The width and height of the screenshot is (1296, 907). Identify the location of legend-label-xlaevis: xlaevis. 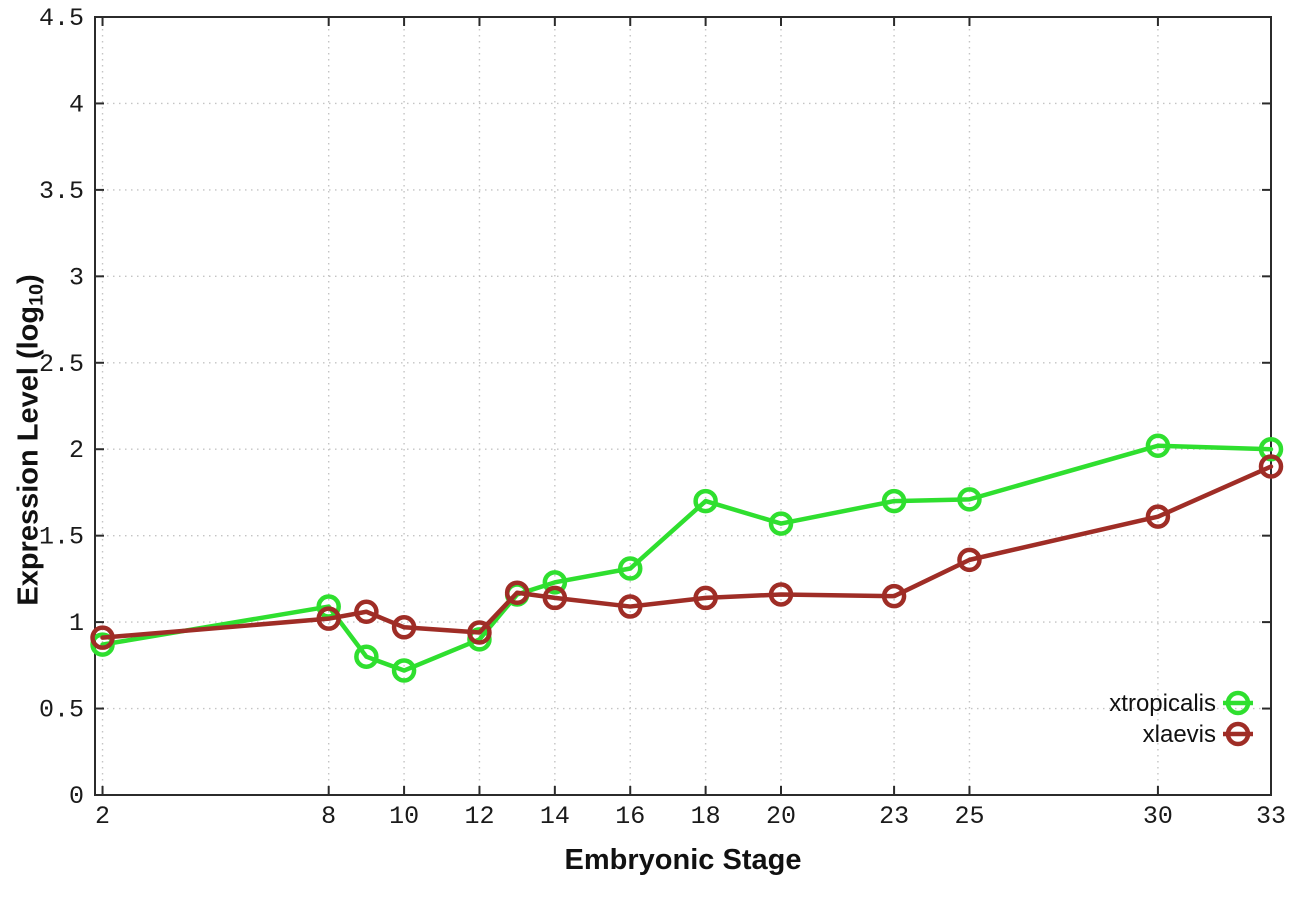
(1179, 734).